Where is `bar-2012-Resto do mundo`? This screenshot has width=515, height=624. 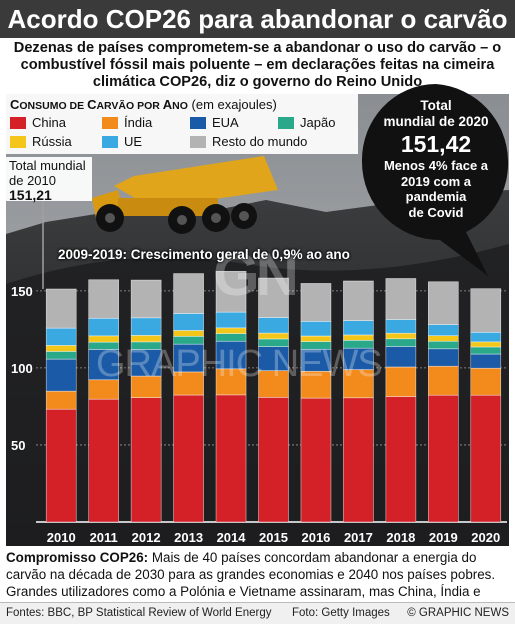
bar-2012-Resto do mundo is located at coordinates (146, 299).